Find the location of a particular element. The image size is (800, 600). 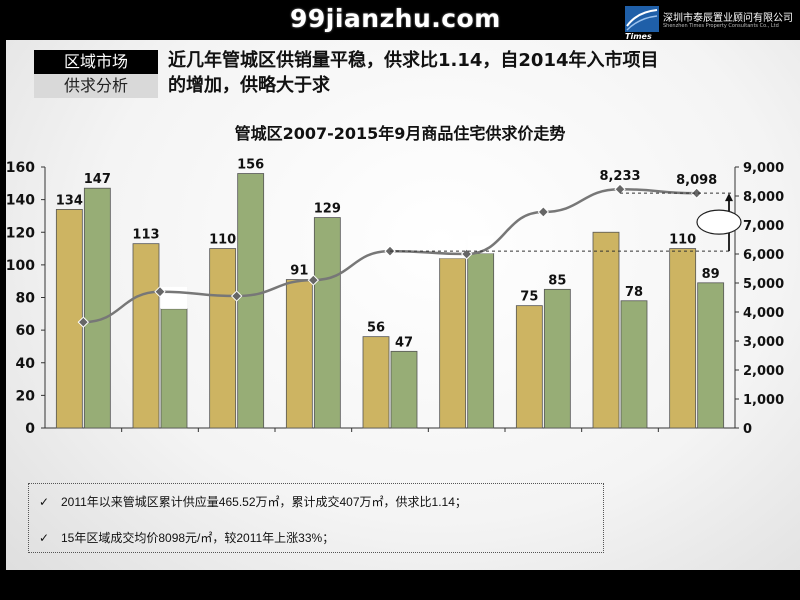

bar-value-label: 89 is located at coordinates (711, 274).